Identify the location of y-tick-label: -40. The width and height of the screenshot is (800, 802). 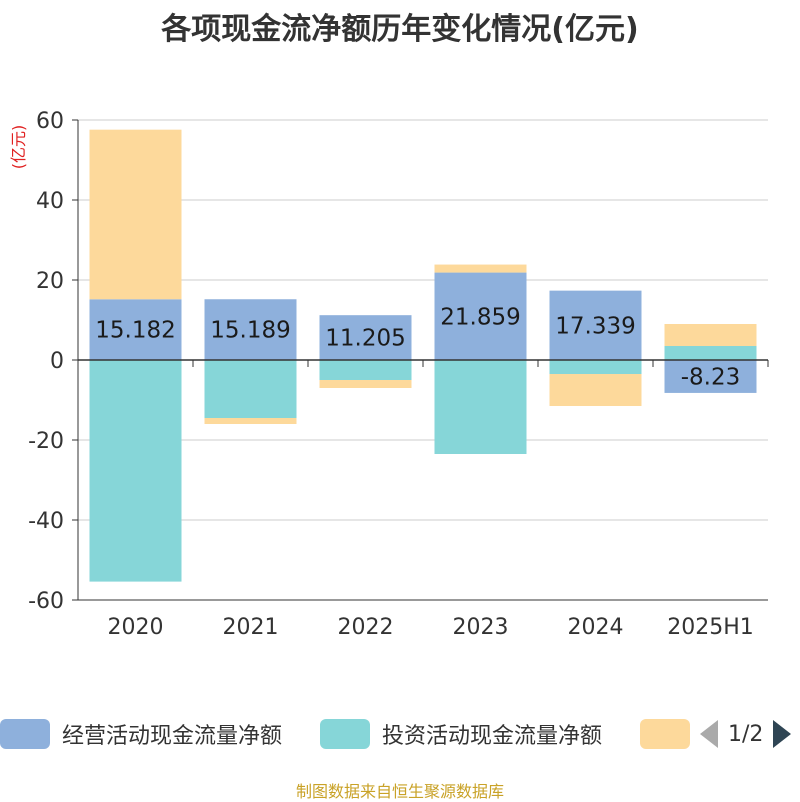
(46, 521).